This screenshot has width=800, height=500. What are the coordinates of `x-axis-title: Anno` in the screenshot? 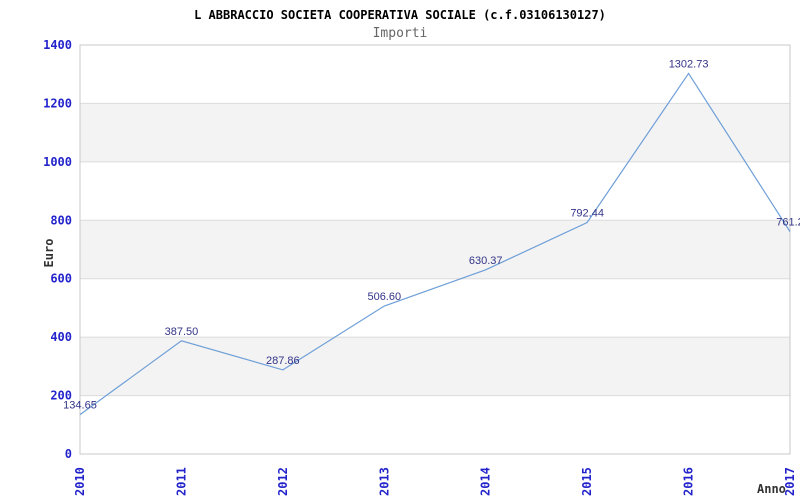 It's located at (771, 489).